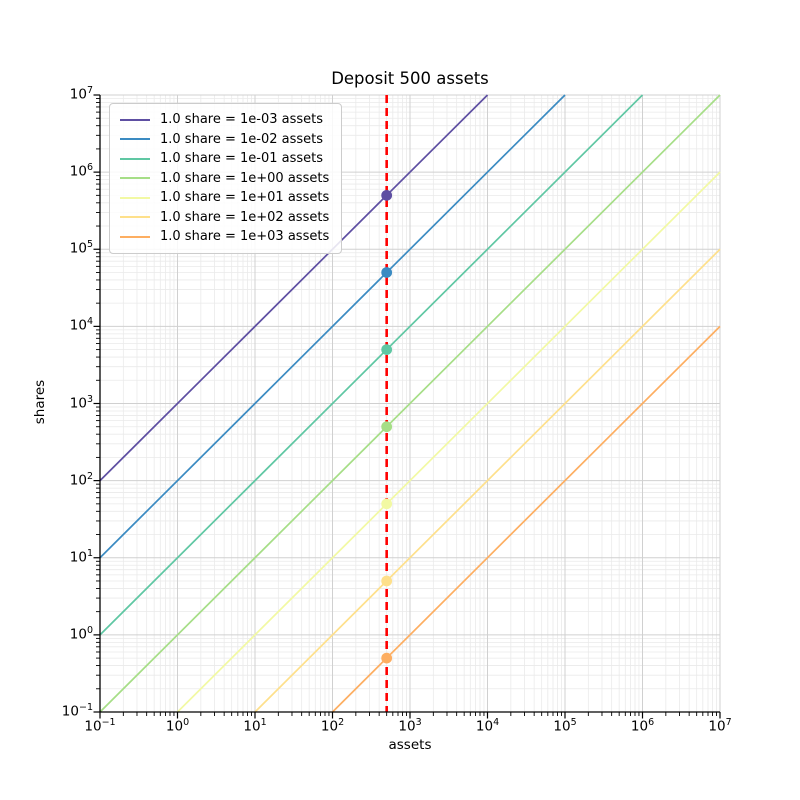 The width and height of the screenshot is (800, 800). I want to click on legend-label: 1.0 share = 1e-03 assets, so click(242, 120).